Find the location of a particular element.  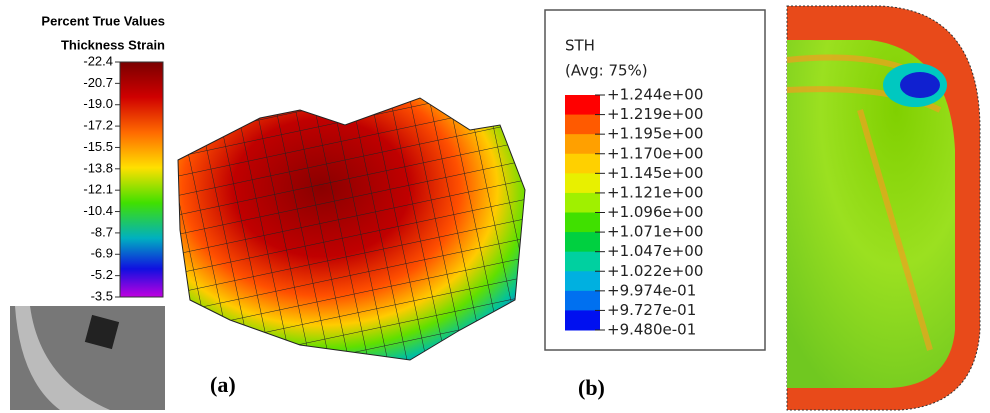

legend-label: -12.1 is located at coordinates (98, 189).